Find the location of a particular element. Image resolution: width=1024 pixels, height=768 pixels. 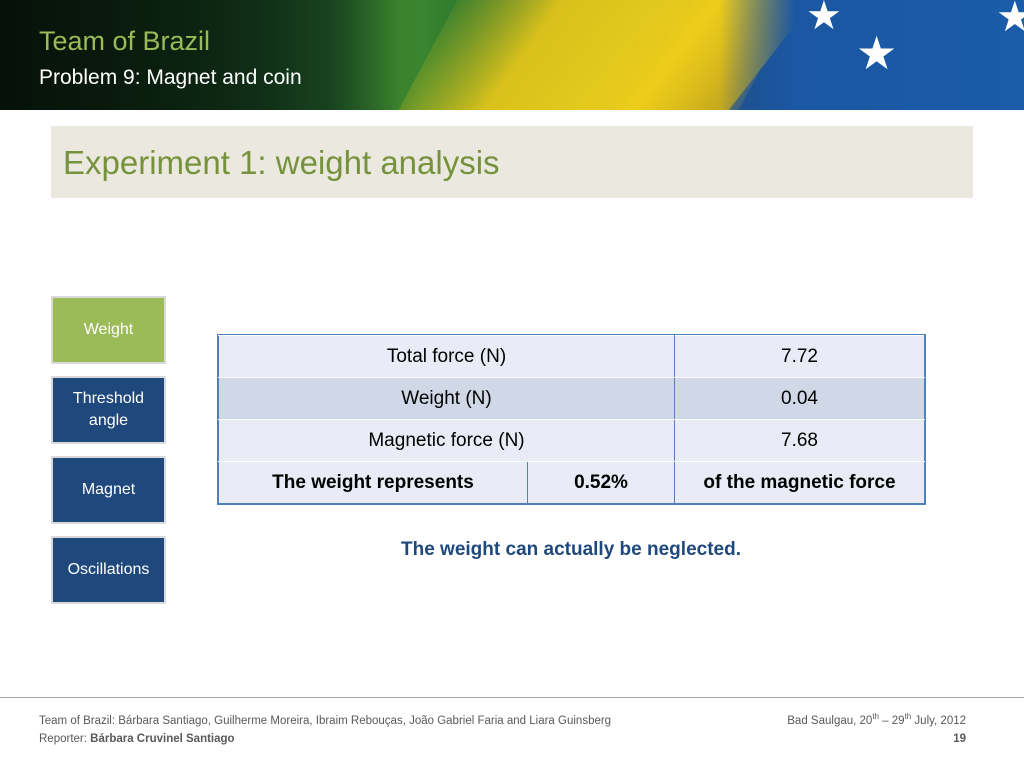

summary-percent: 0.52% is located at coordinates (601, 482).